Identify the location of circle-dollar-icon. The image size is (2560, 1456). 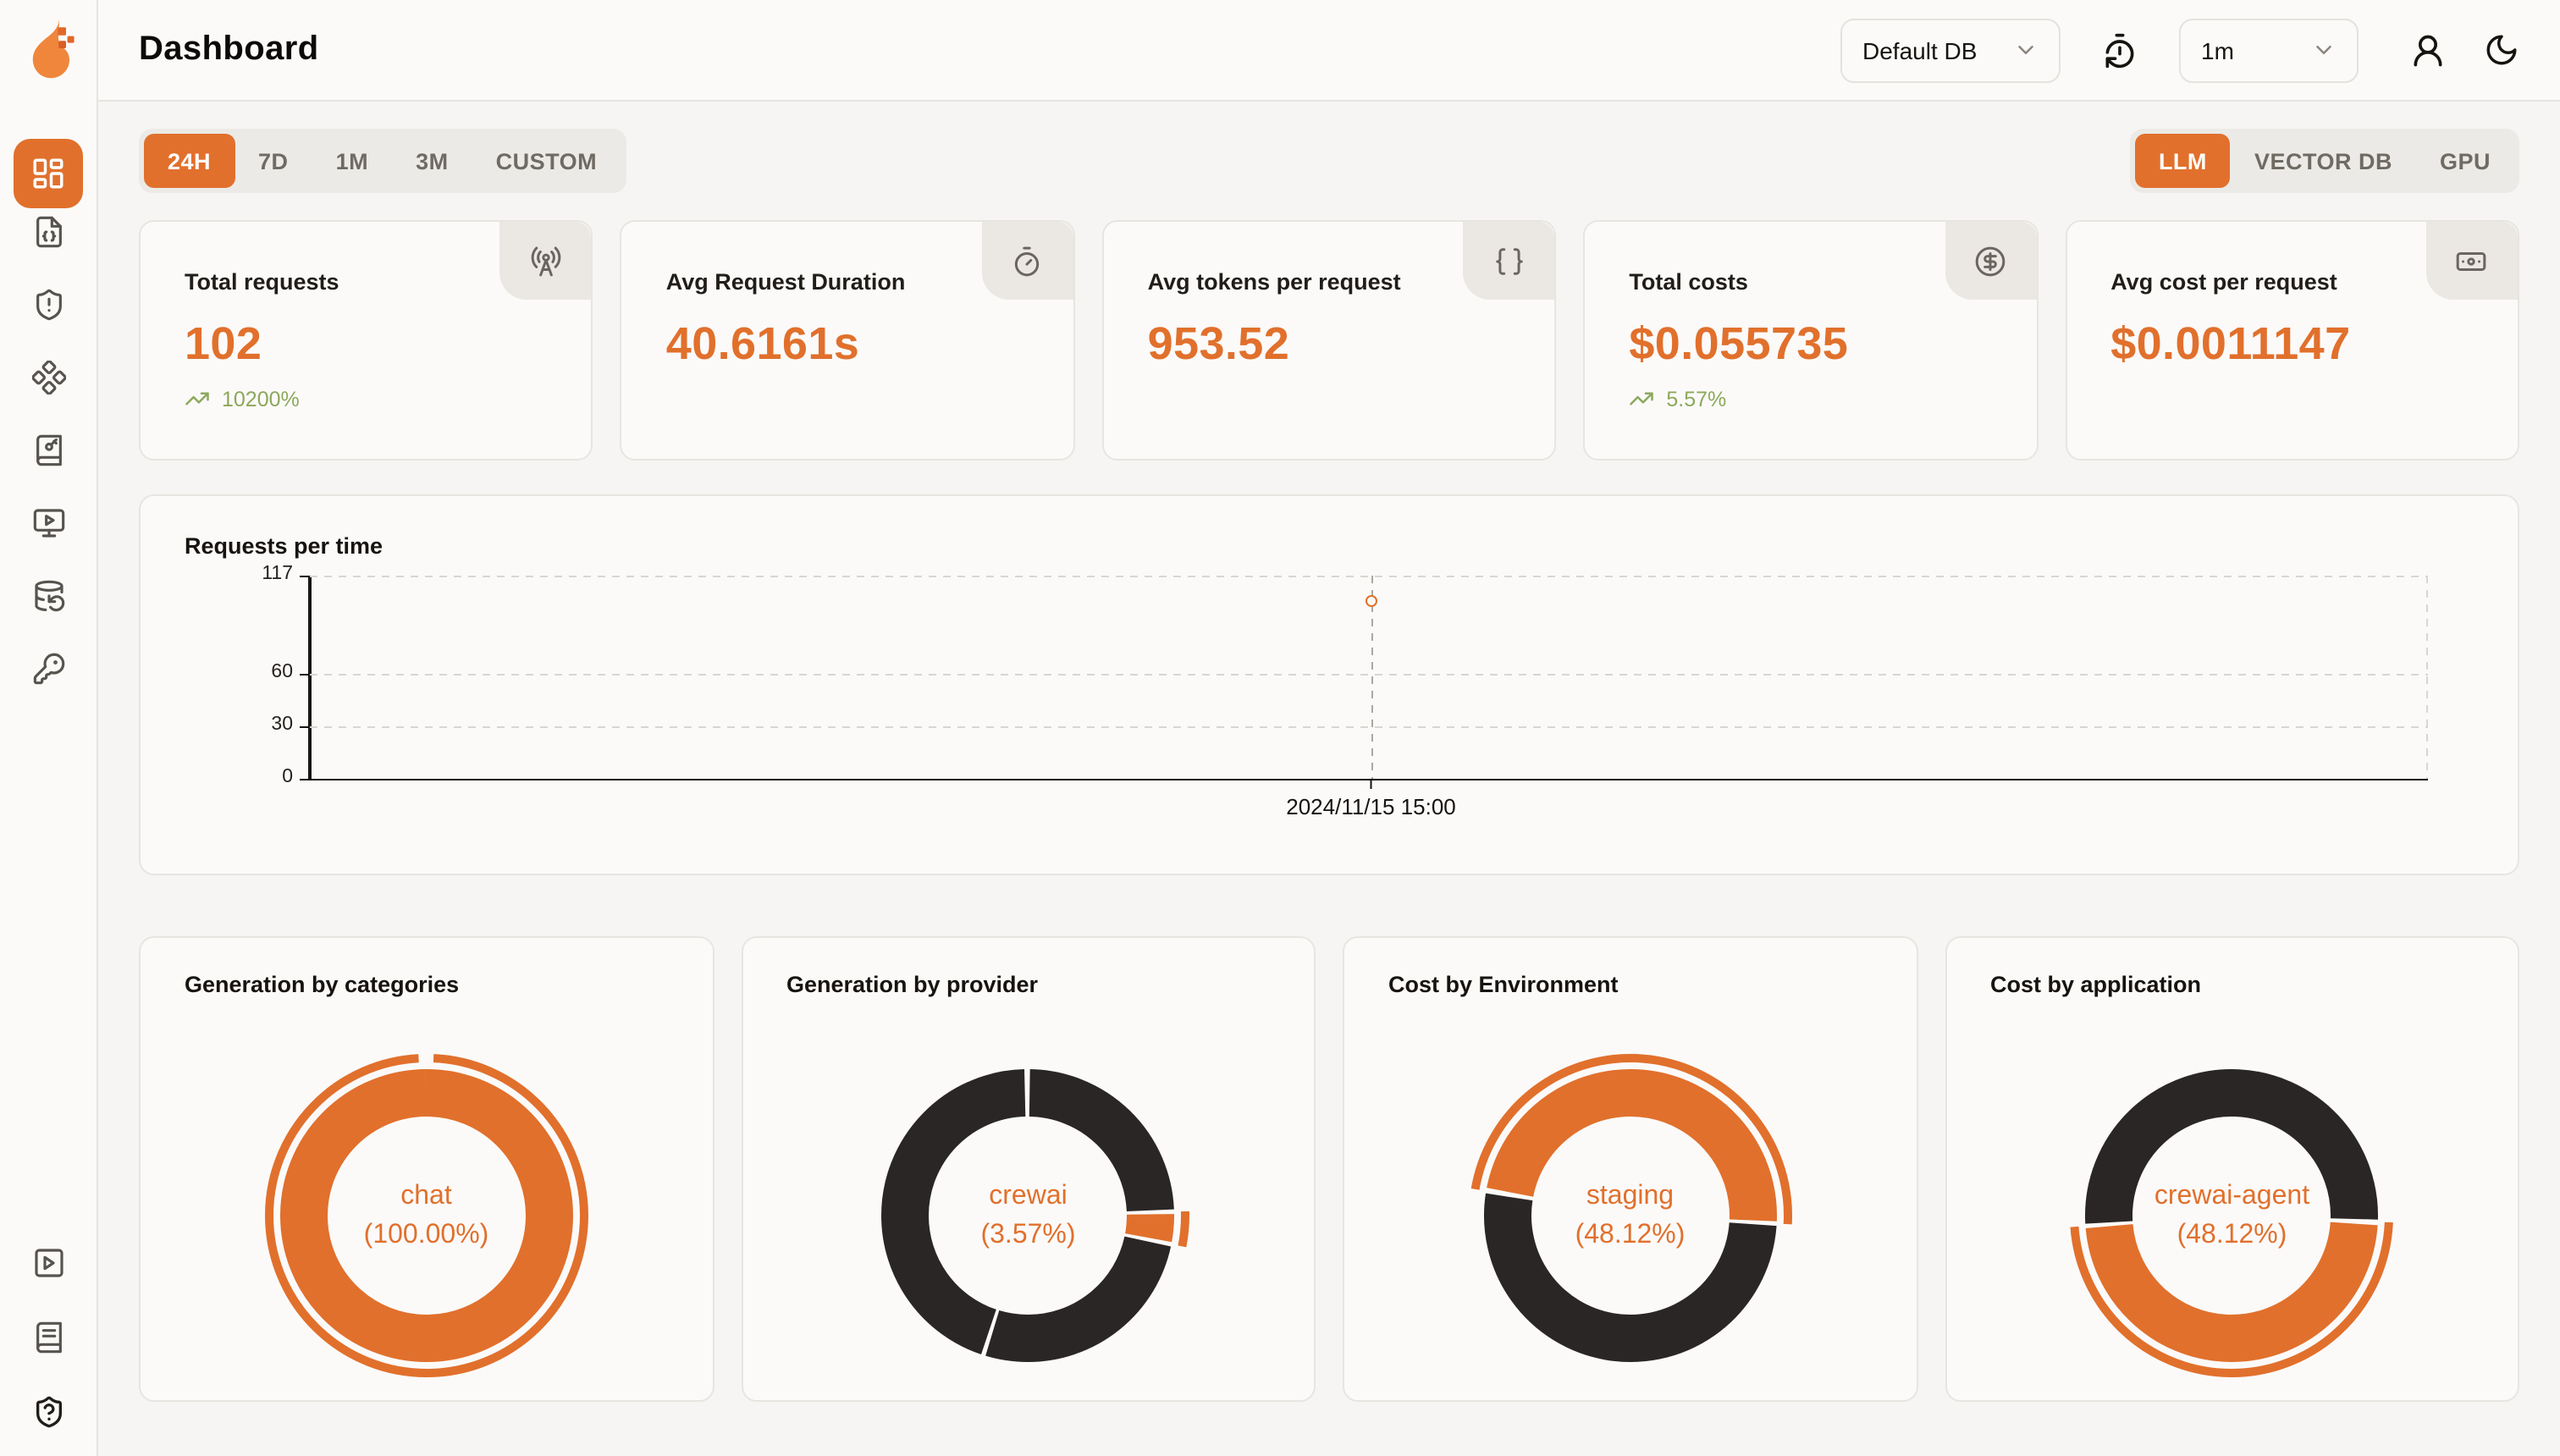
(1990, 261).